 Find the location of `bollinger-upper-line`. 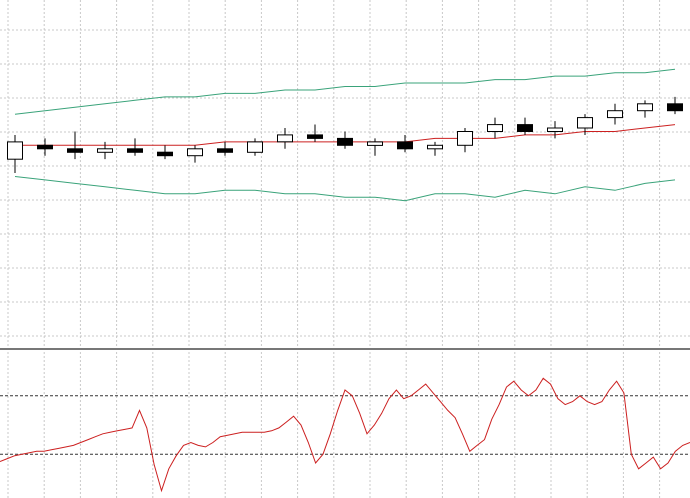

bollinger-upper-line is located at coordinates (345, 91).